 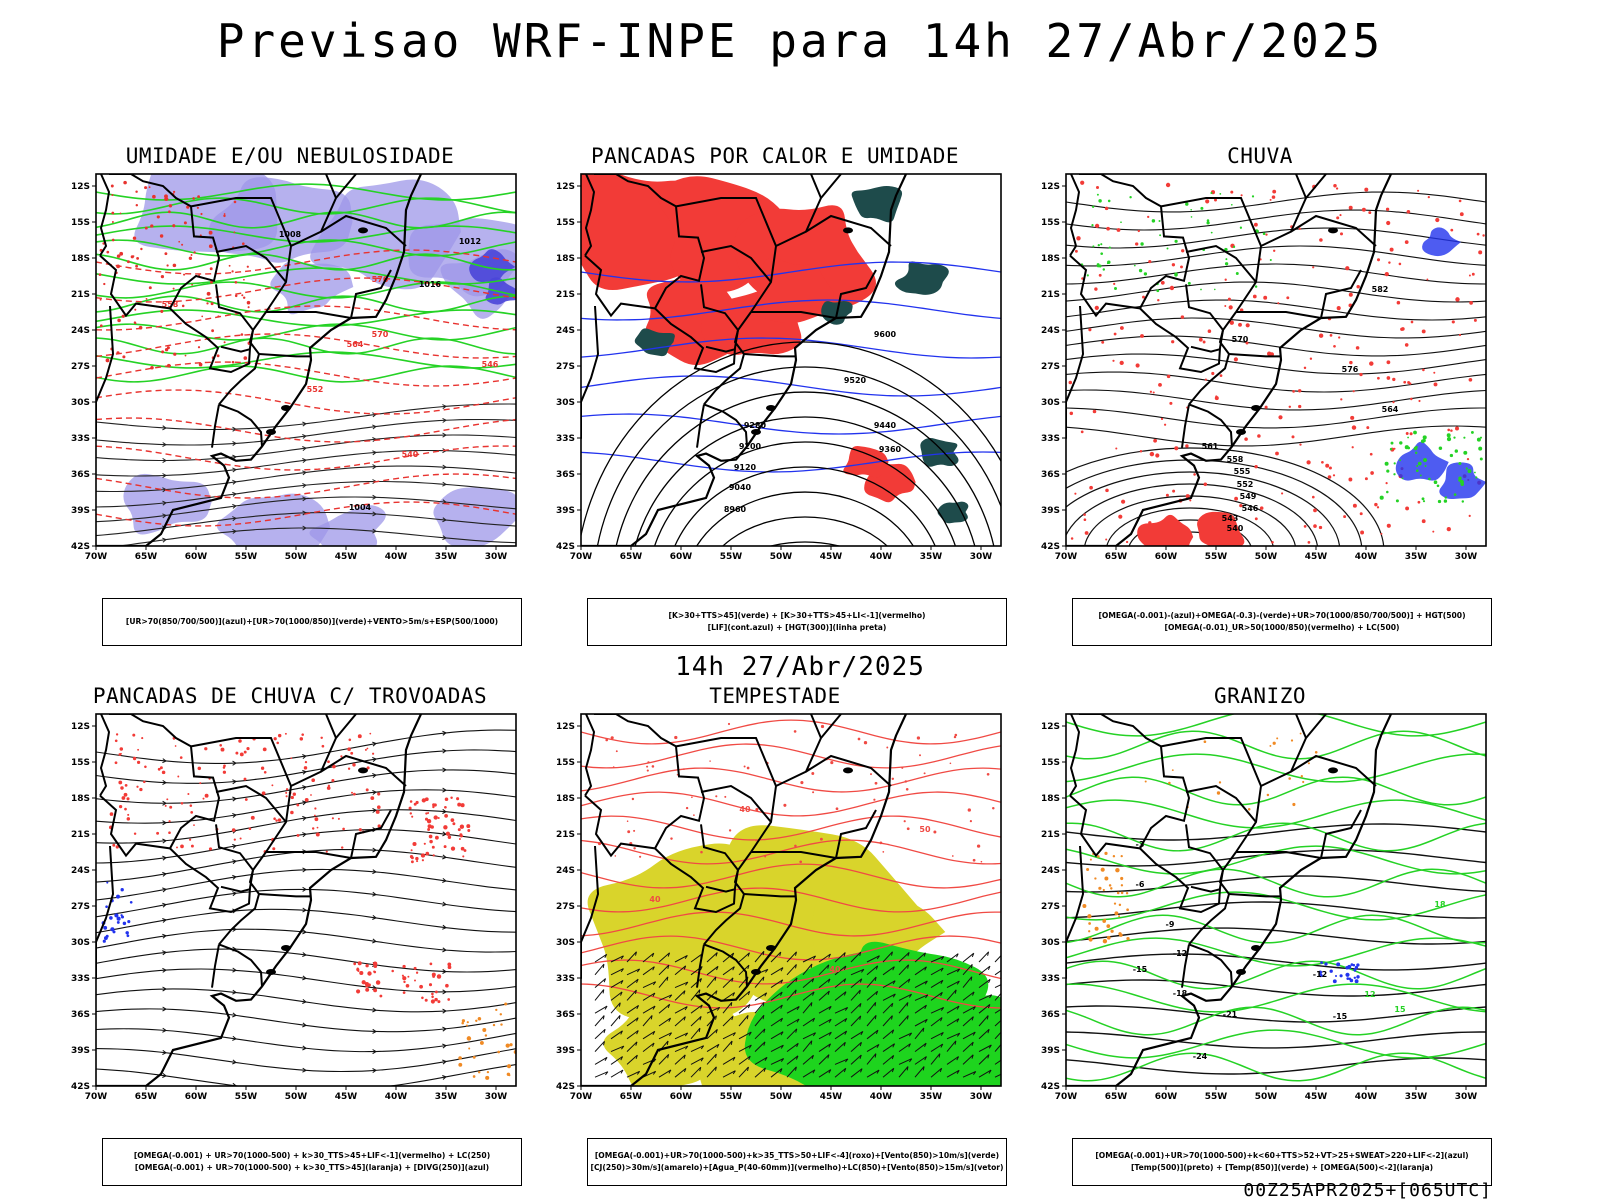 I want to click on instability-green-area, so click(x=877, y=204).